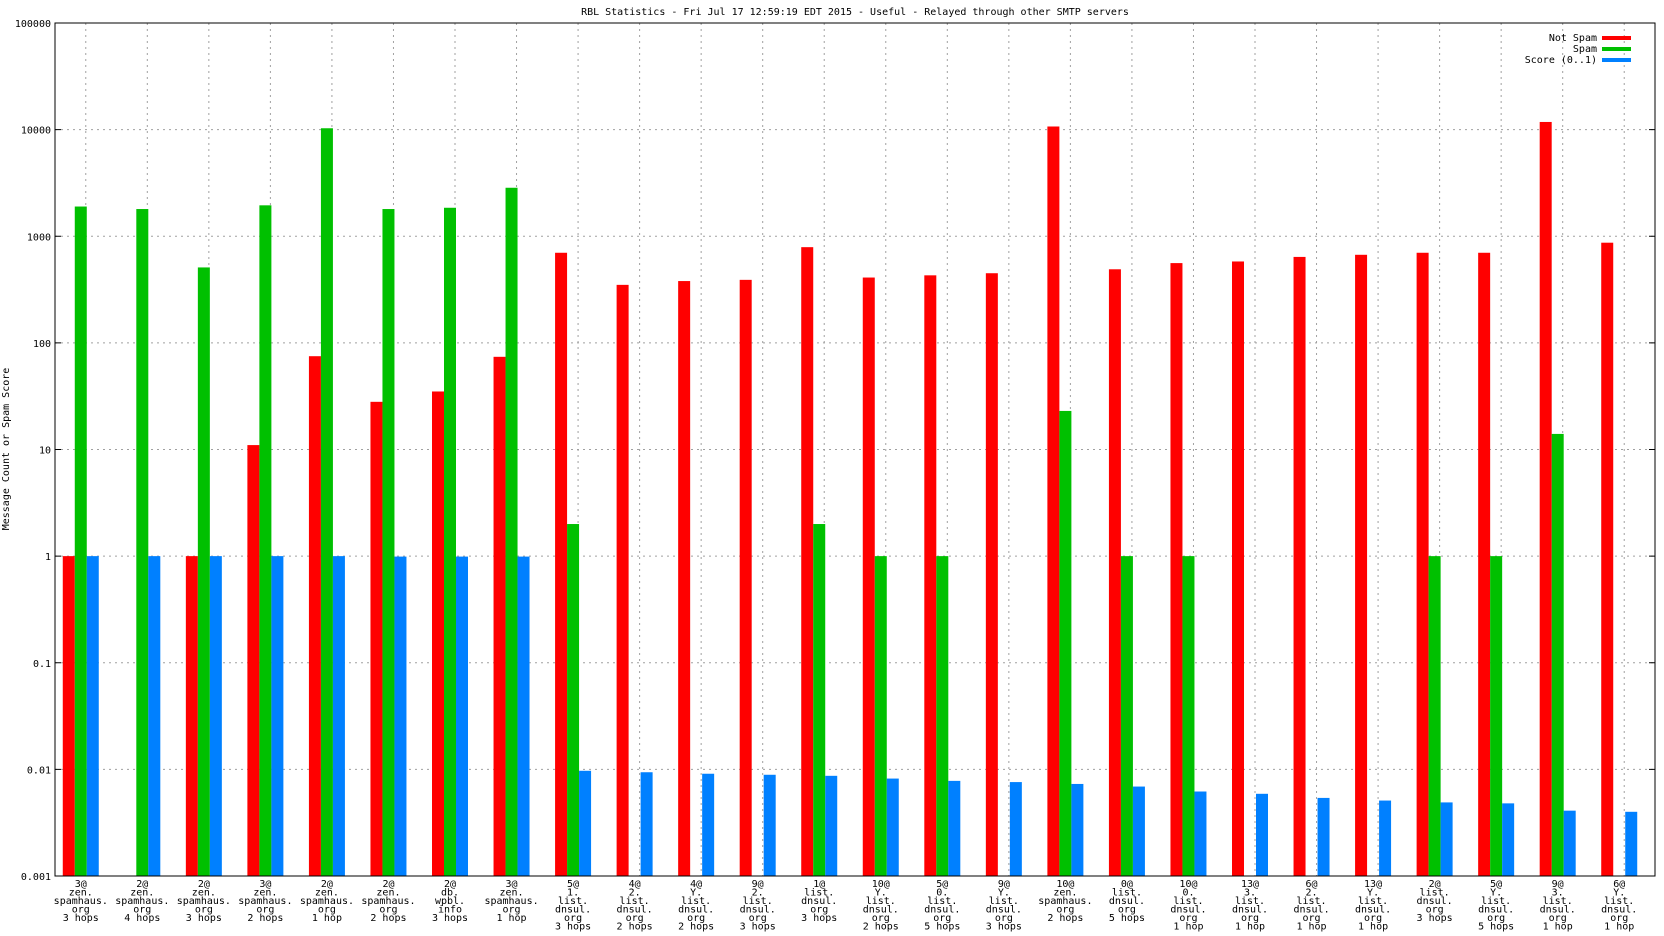  Describe the element at coordinates (1558, 893) in the screenshot. I see `x-tick-label: 3.` at that location.